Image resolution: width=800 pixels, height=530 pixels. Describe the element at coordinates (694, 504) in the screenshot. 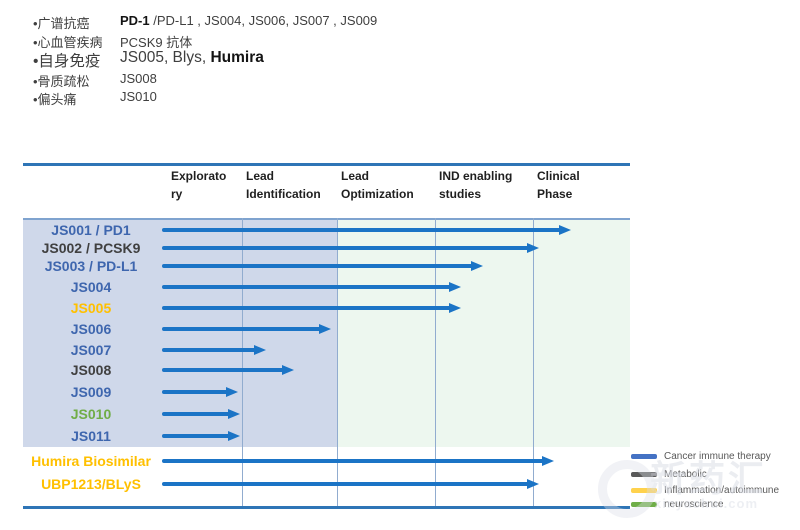

I see `legend-label: neuroscience` at that location.